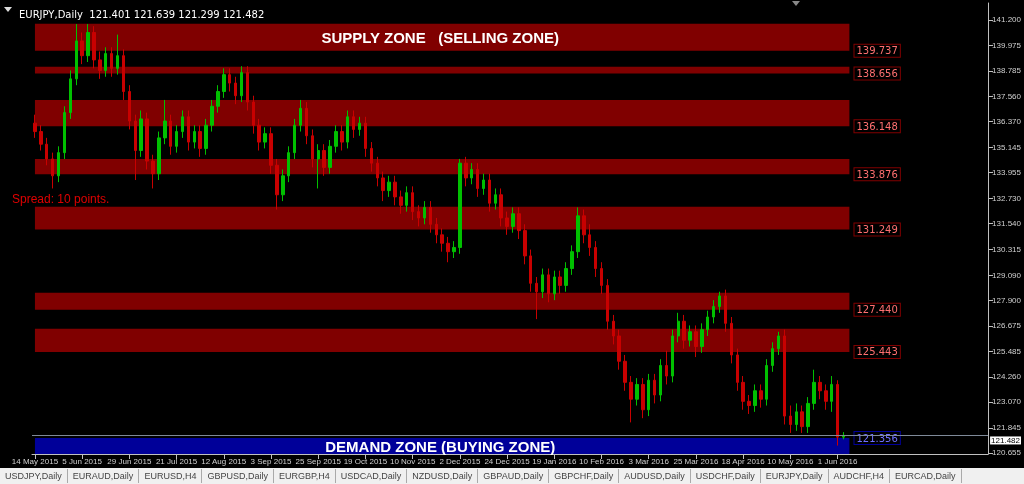  What do you see at coordinates (129, 461) in the screenshot?
I see `x-tick-label: 29 Jun 2015` at bounding box center [129, 461].